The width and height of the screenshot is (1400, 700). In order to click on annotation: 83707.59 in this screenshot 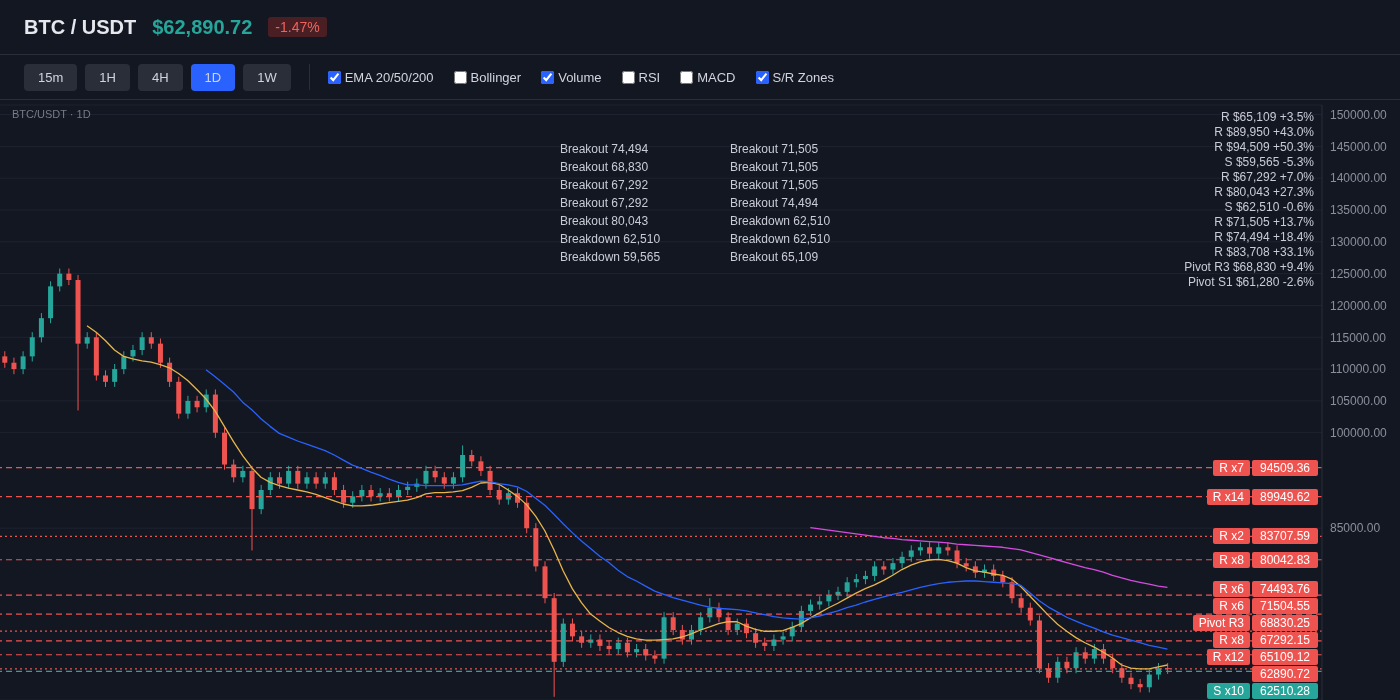, I will do `click(1285, 536)`.